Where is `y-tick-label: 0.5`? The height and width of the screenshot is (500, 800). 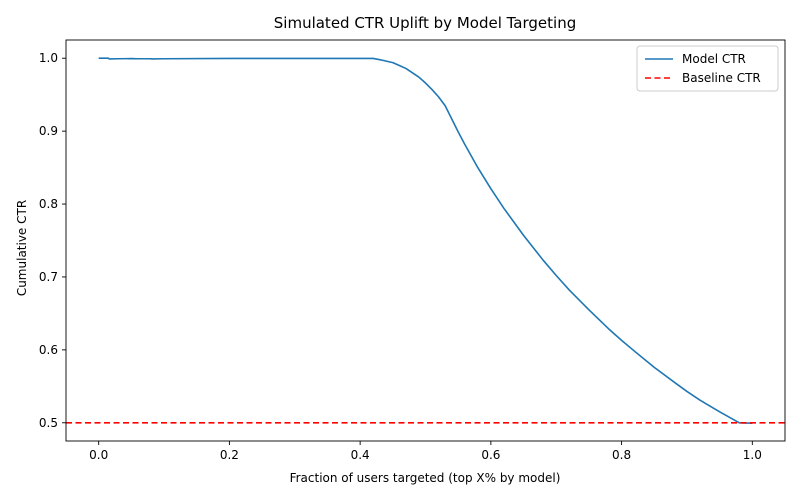 y-tick-label: 0.5 is located at coordinates (48, 423).